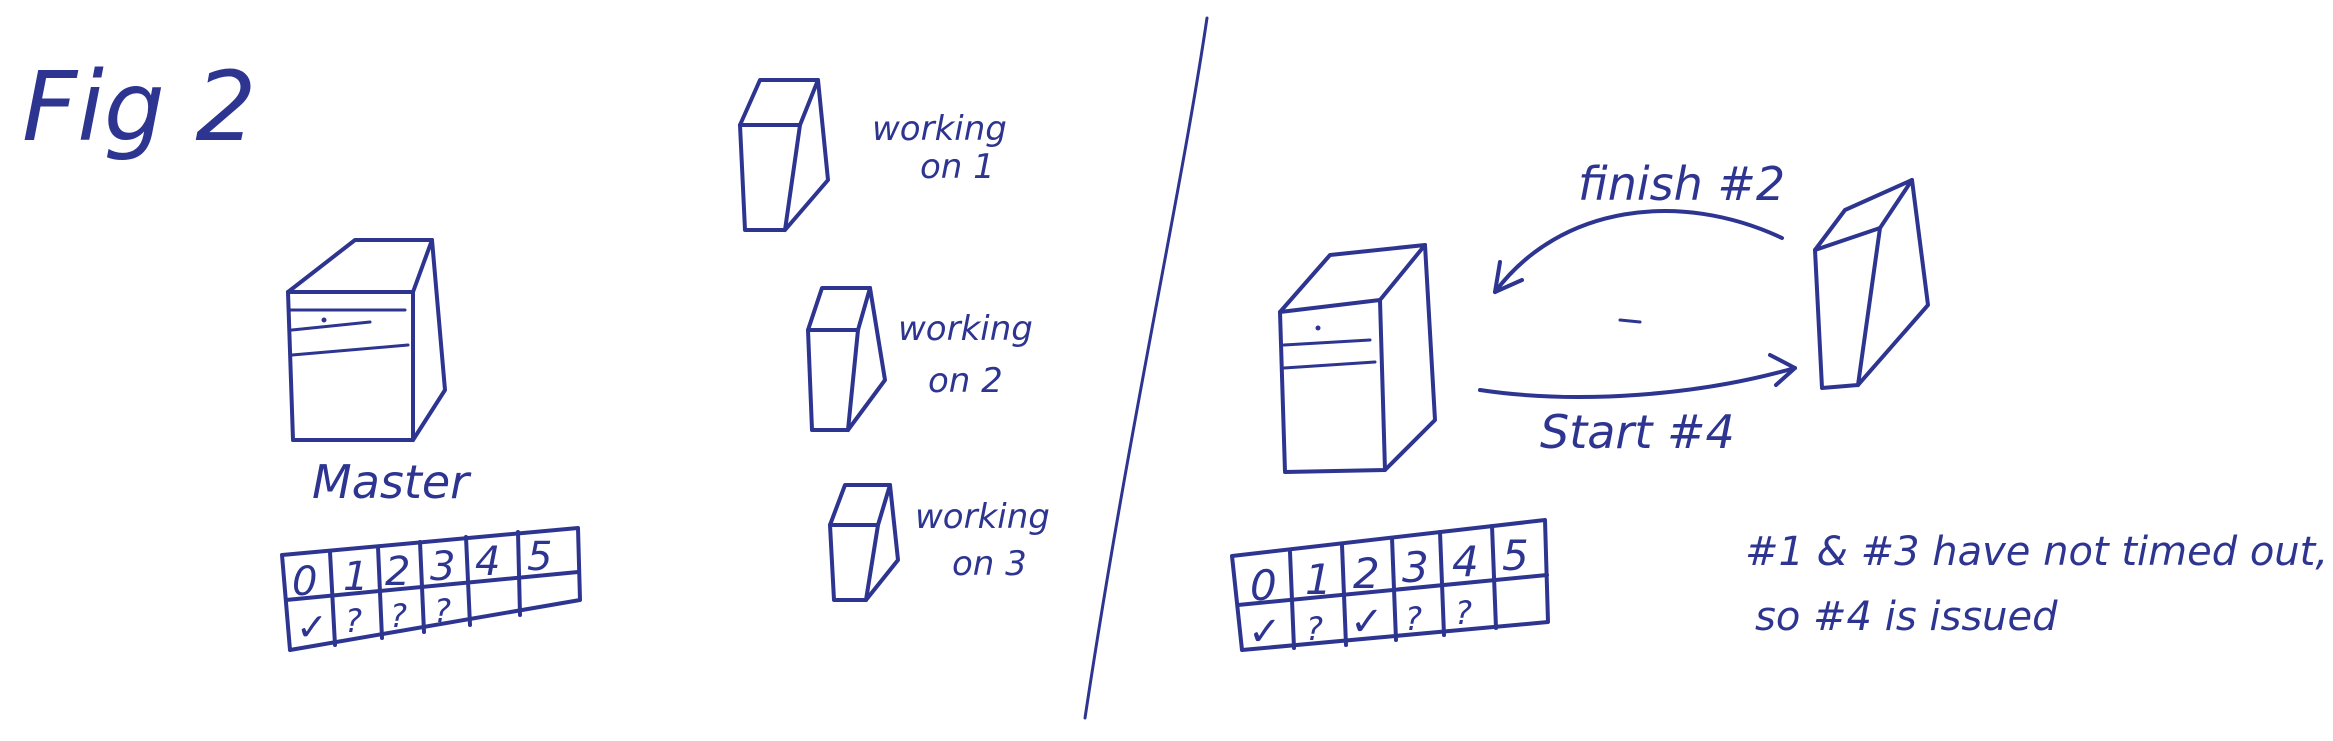 Image resolution: width=2333 pixels, height=741 pixels. What do you see at coordinates (1637, 376) in the screenshot?
I see `start-arrow` at bounding box center [1637, 376].